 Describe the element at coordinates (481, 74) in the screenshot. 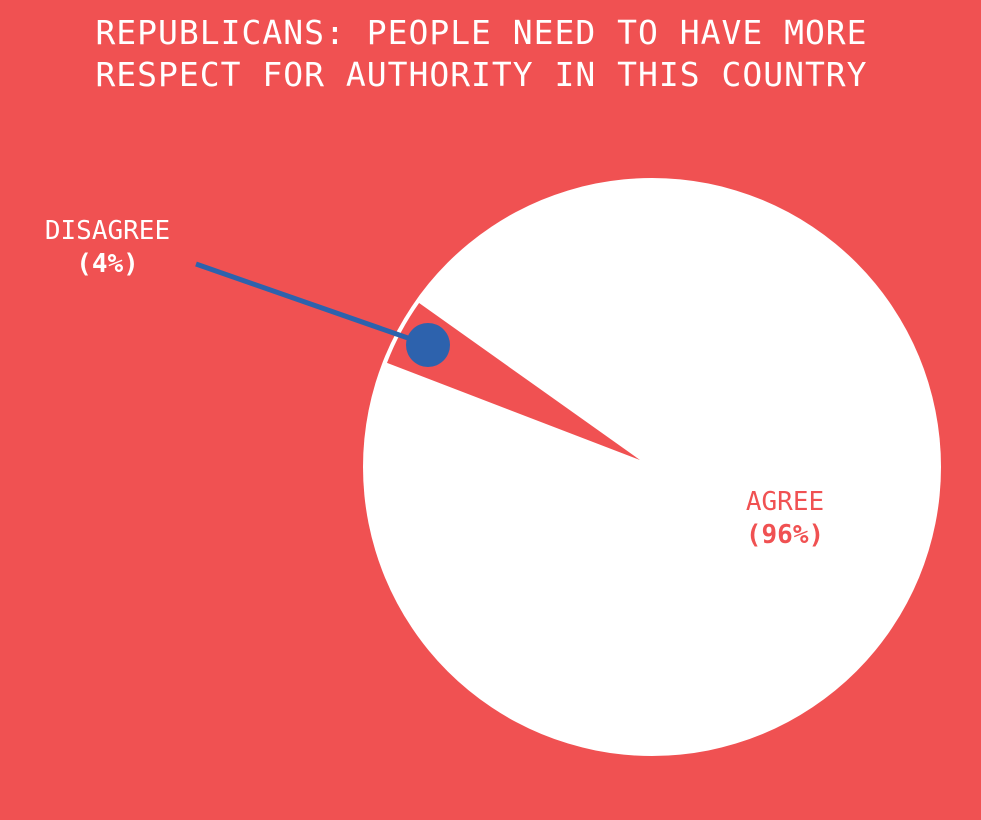

I see `chart-title-line-2: RESPECT FOR AUTHORITY IN THIS COUNTRY` at that location.